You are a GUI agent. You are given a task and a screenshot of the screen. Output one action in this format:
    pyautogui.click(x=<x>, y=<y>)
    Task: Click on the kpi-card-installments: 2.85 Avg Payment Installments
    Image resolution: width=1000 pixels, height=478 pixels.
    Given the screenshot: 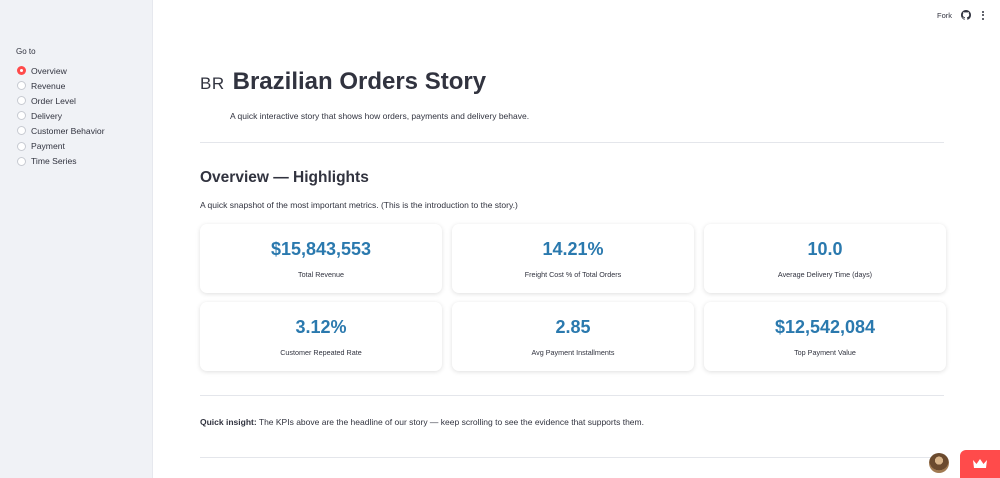 What is the action you would take?
    pyautogui.click(x=573, y=336)
    